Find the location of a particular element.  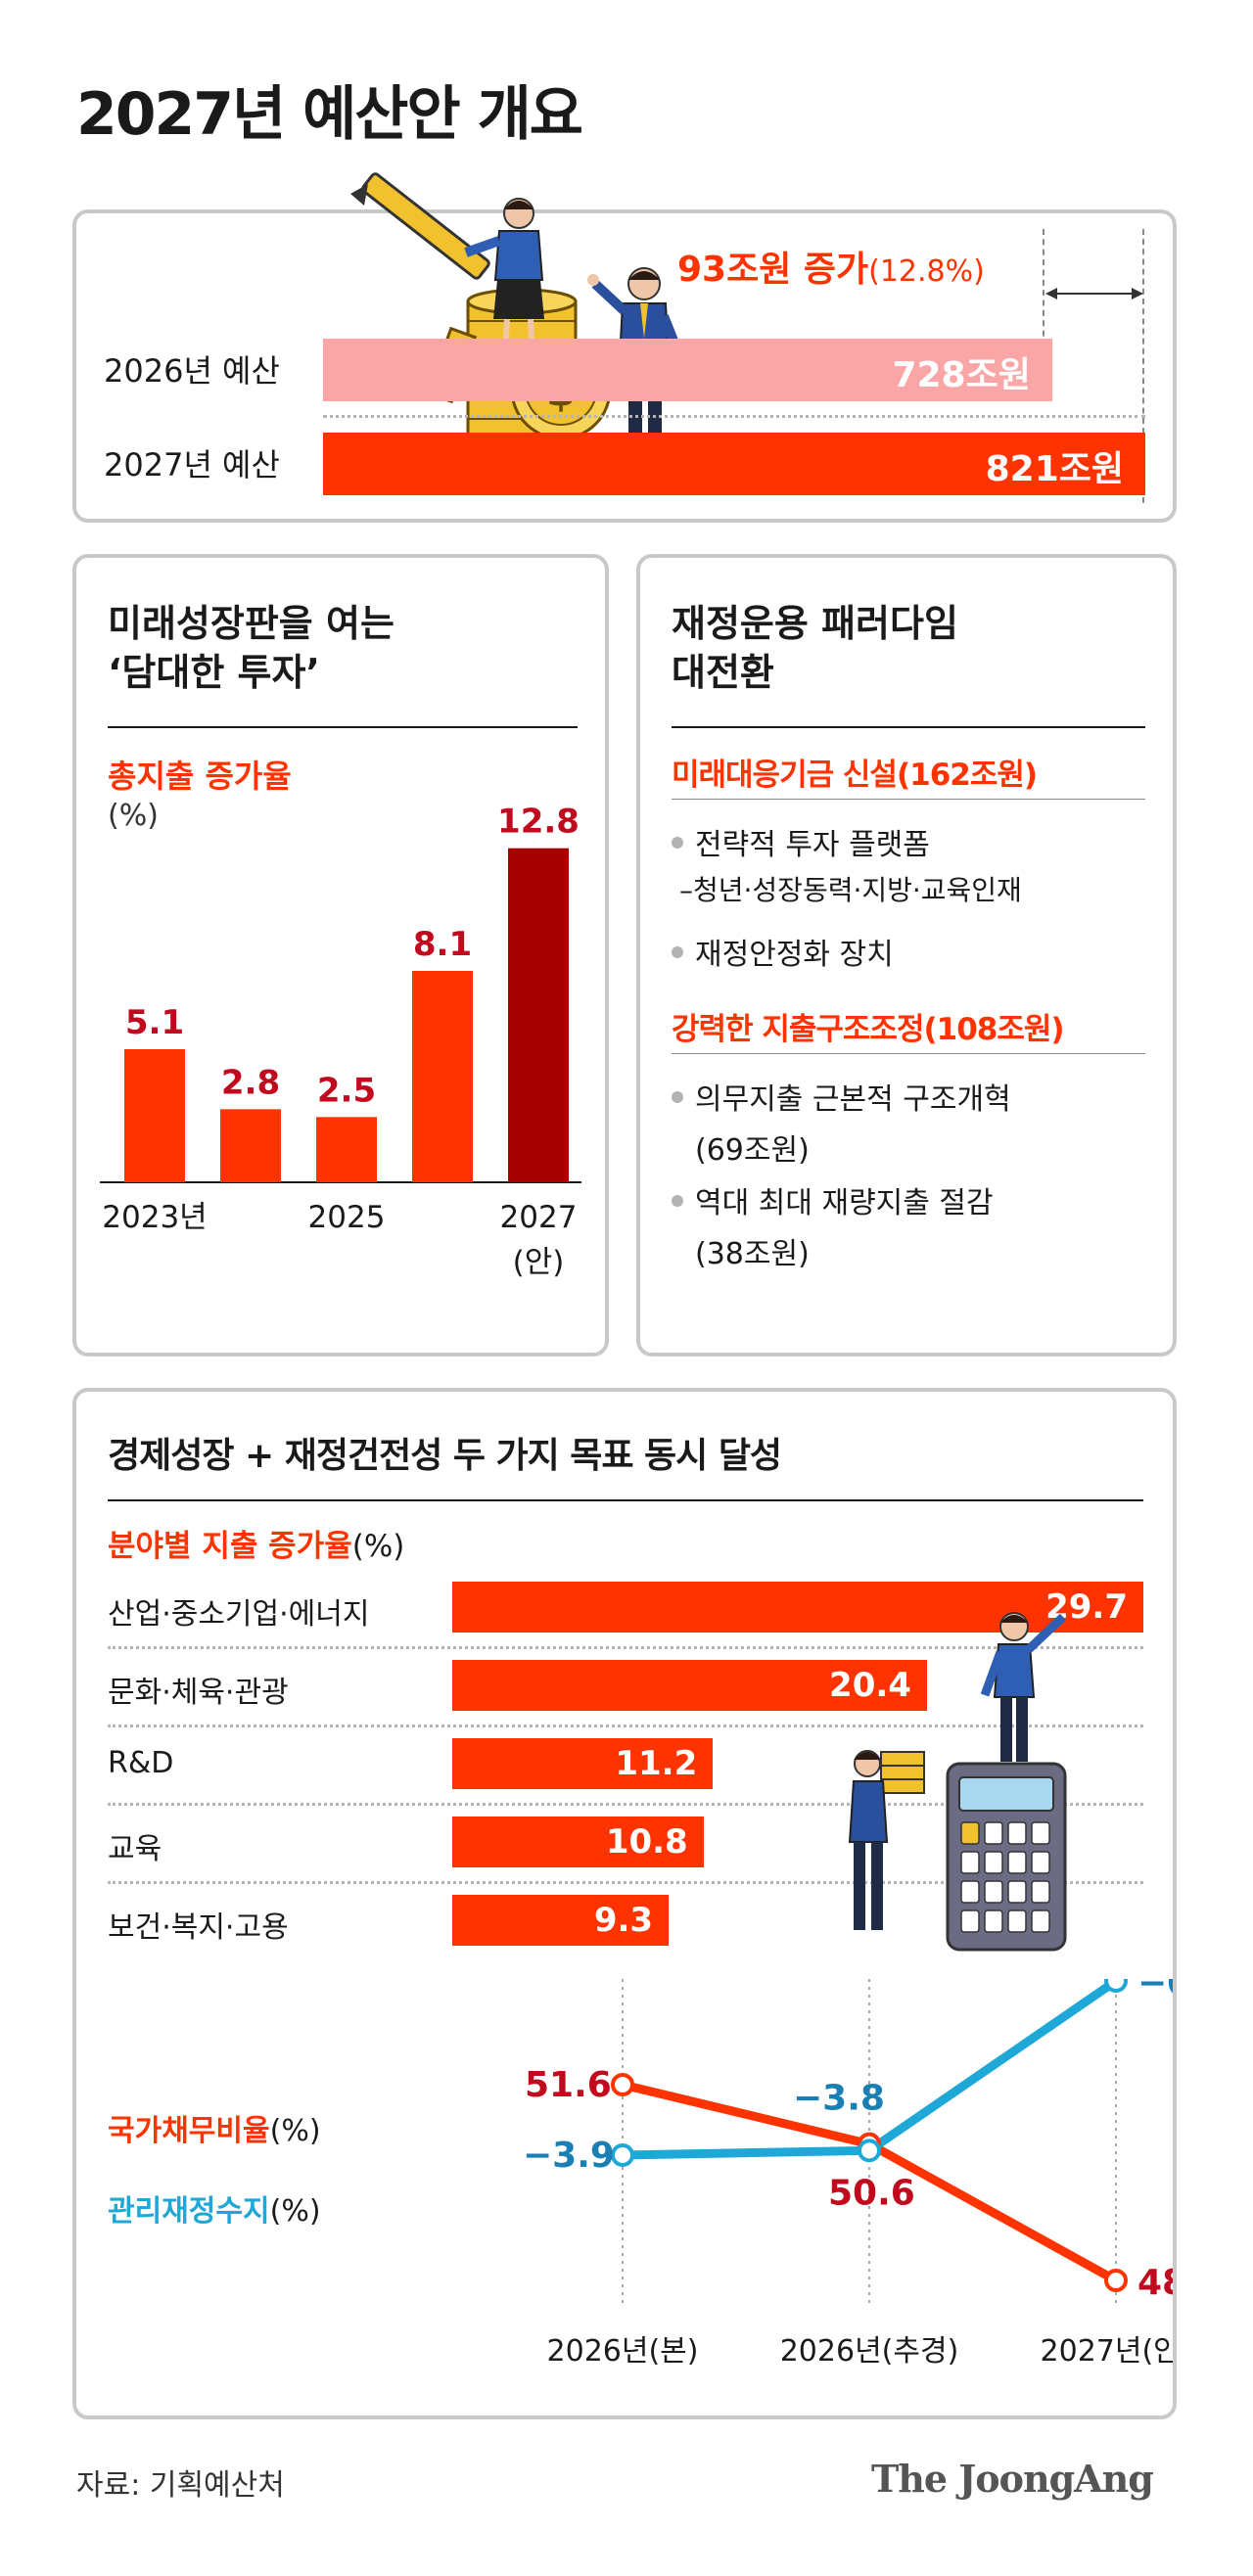

growth-value-label: 2.5 is located at coordinates (346, 1090).